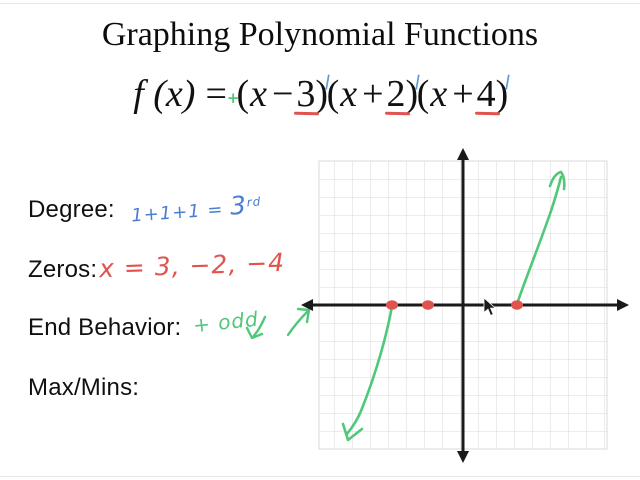 The width and height of the screenshot is (640, 480). Describe the element at coordinates (105, 327) in the screenshot. I see `end-behavior-label: End Behavior:` at that location.